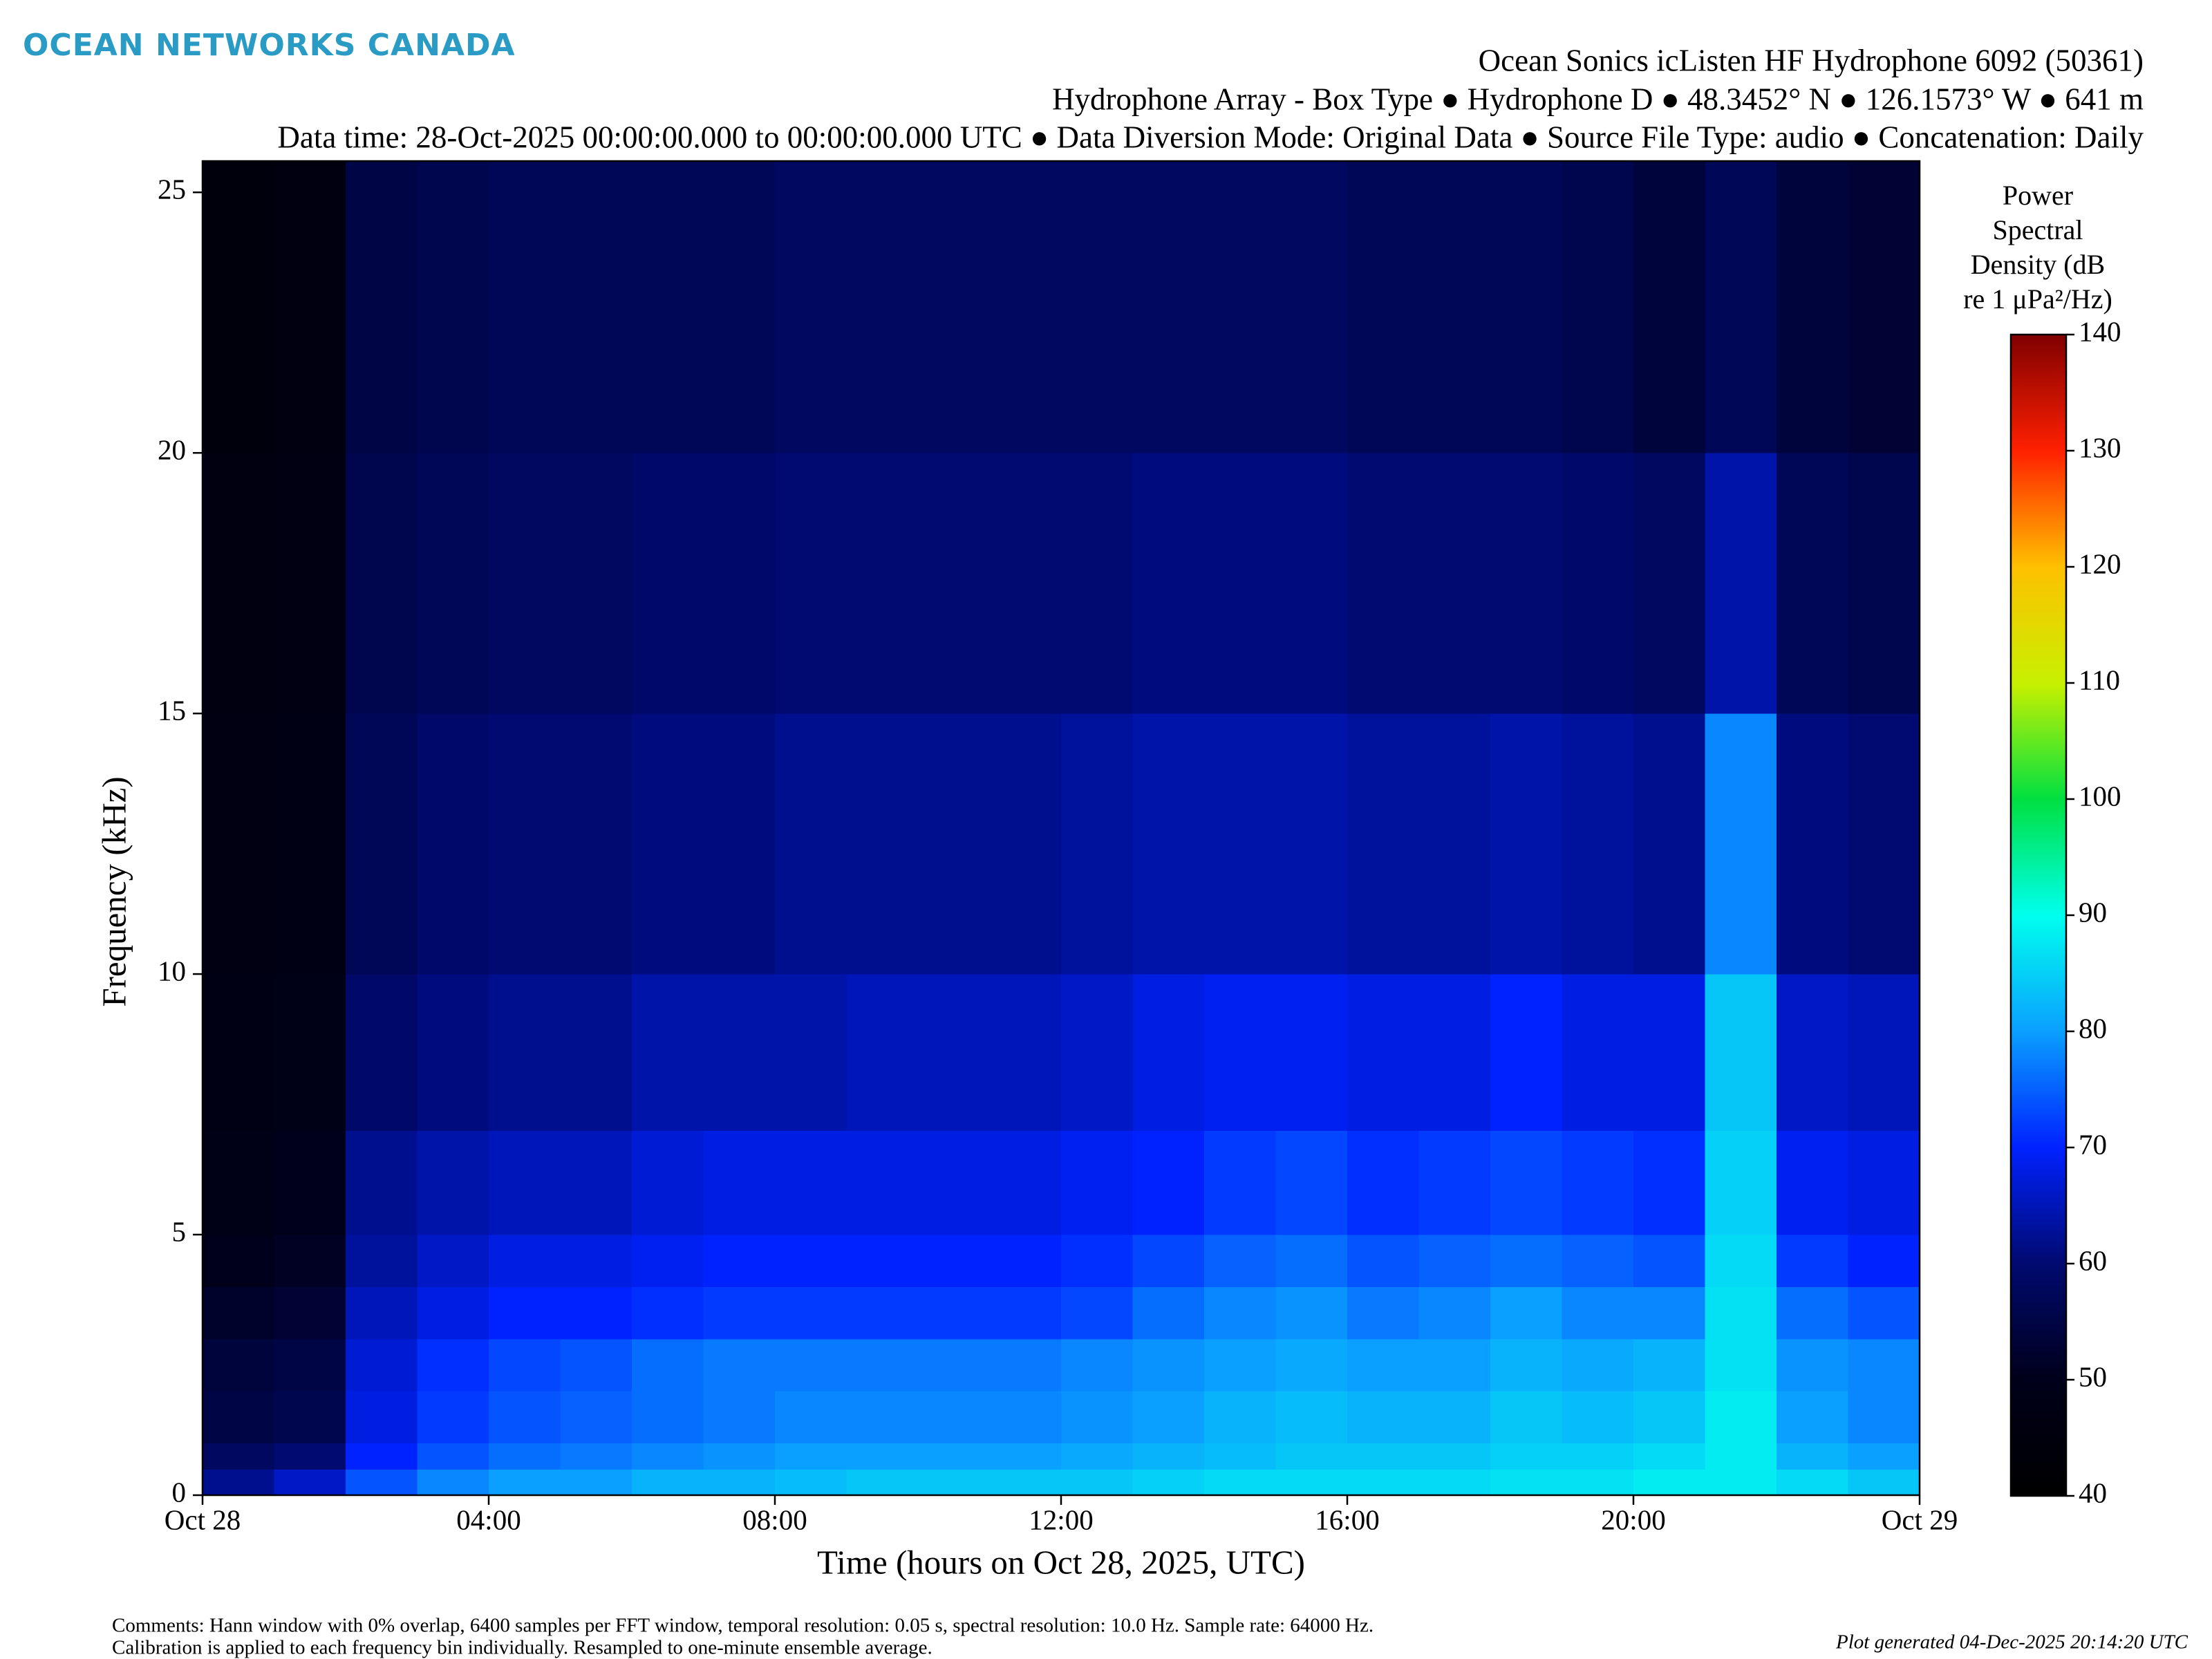 This screenshot has width=2212, height=1659. Describe the element at coordinates (203, 1519) in the screenshot. I see `x-tick-label: Oct 28` at that location.